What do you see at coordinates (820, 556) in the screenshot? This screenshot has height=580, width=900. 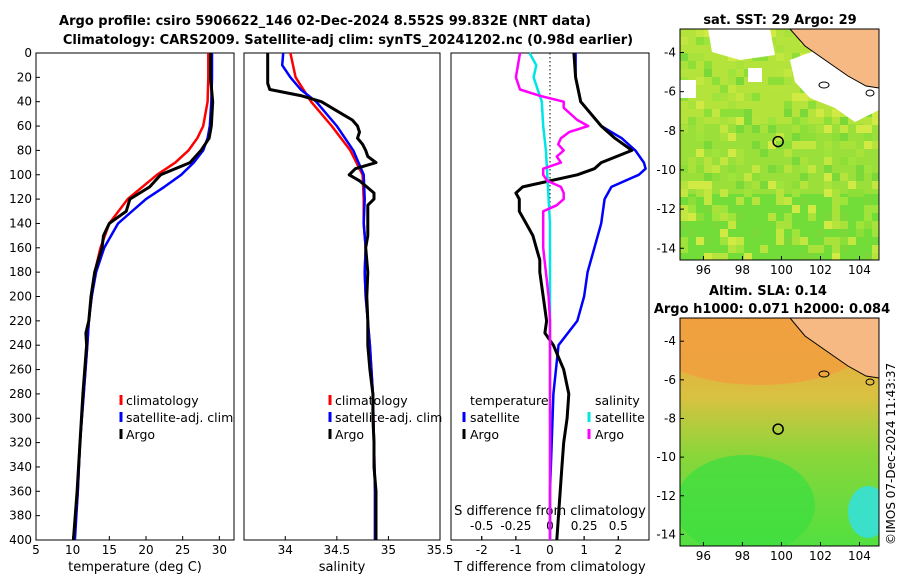 I see `map-x-tick-label: 102` at bounding box center [820, 556].